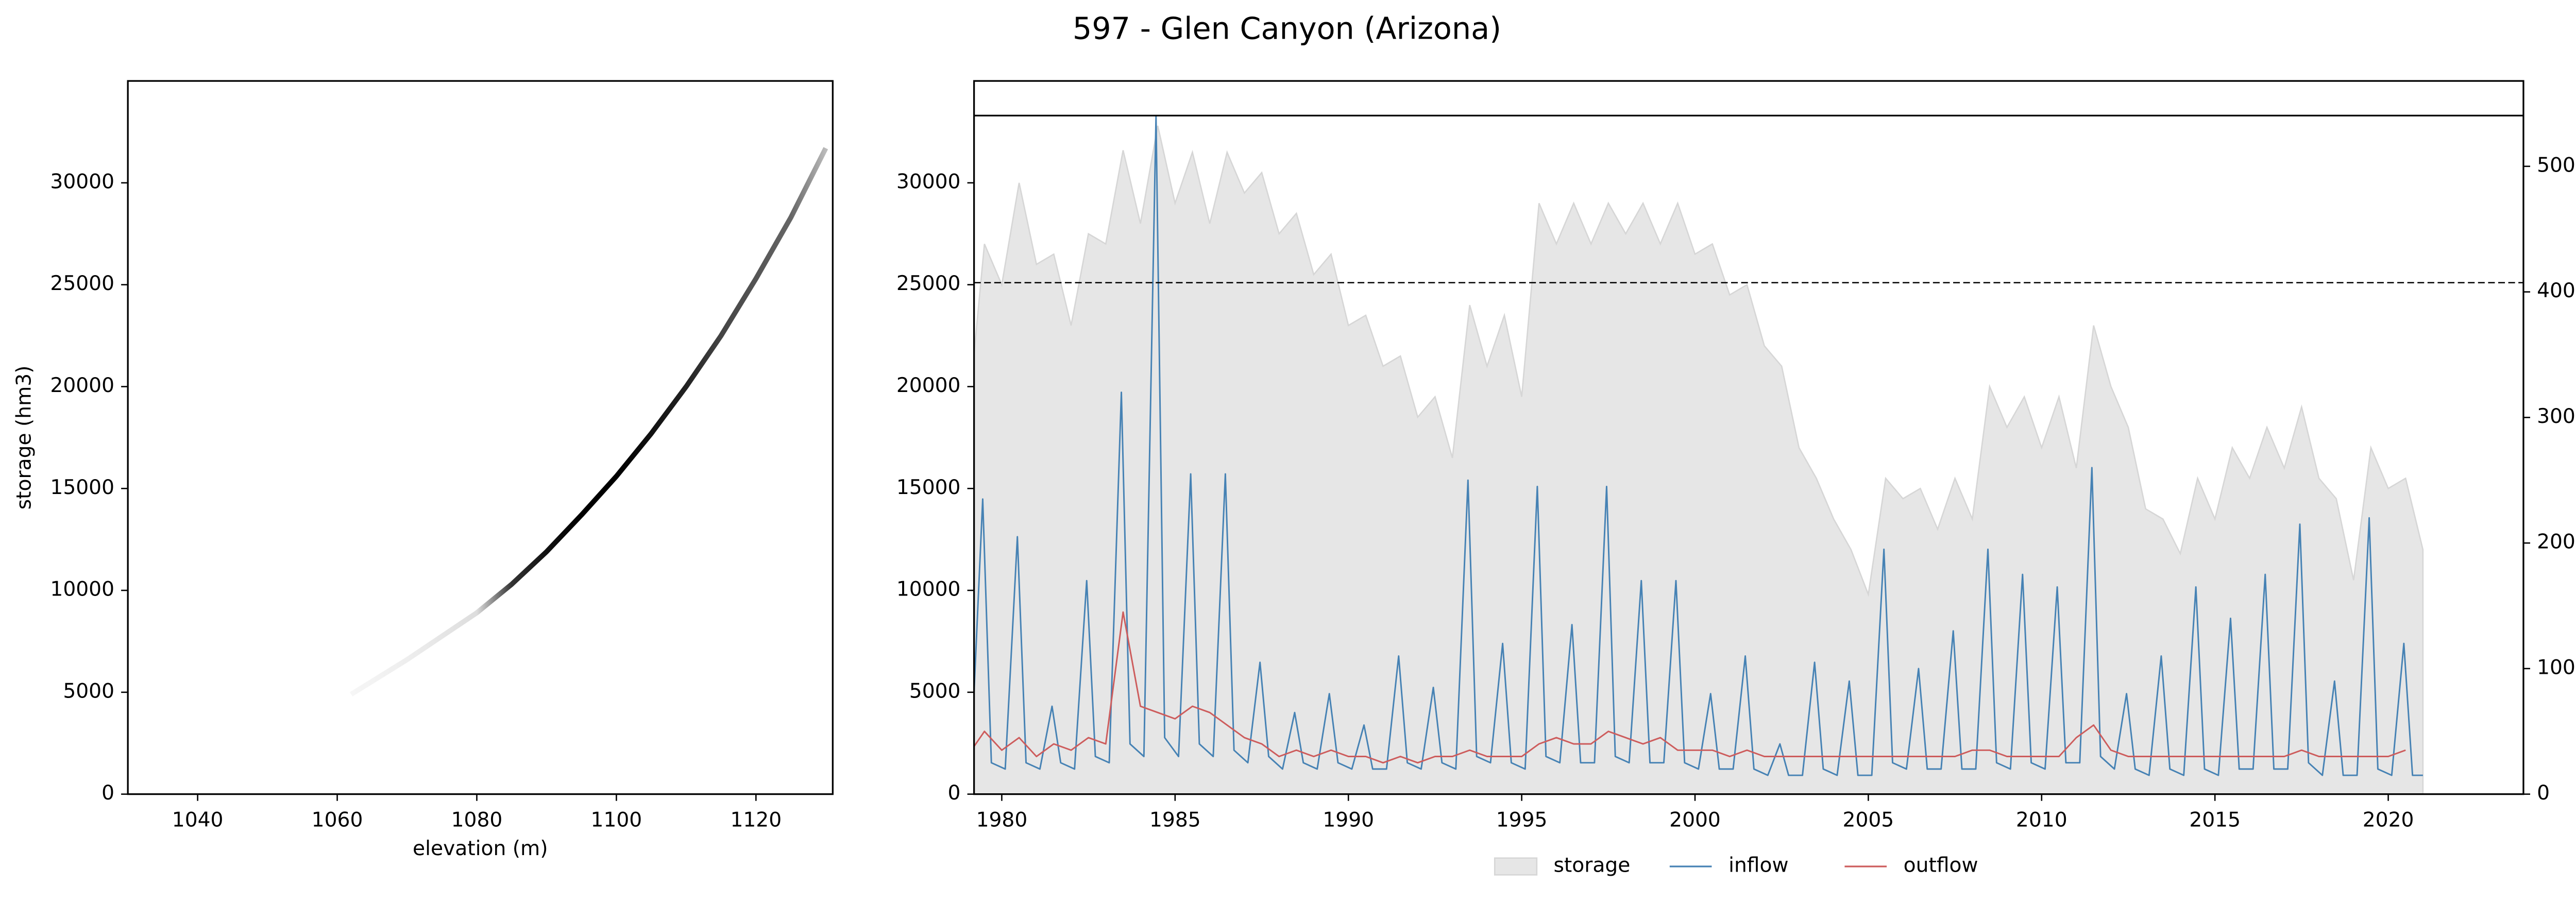  What do you see at coordinates (337, 819) in the screenshot?
I see `x-tick-label: 1060` at bounding box center [337, 819].